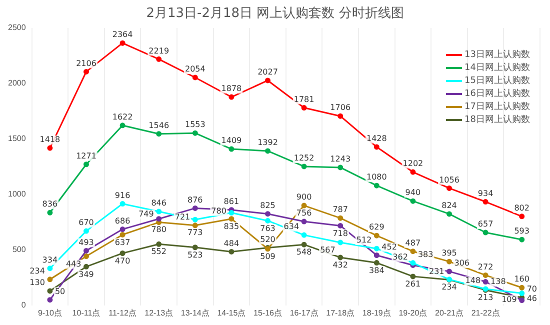  I want to click on data-label: 552, so click(158, 251).